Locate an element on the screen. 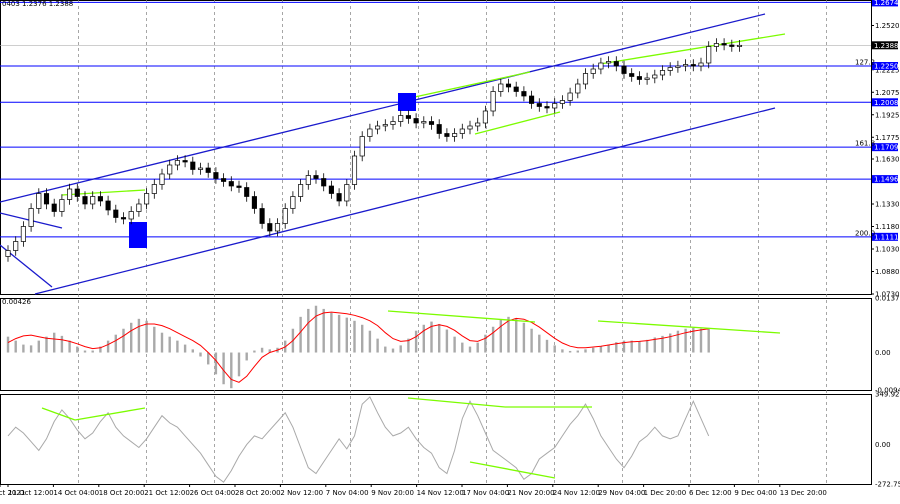 This screenshot has width=900, height=504. macd-corner-label: 0.00426 is located at coordinates (16, 302).